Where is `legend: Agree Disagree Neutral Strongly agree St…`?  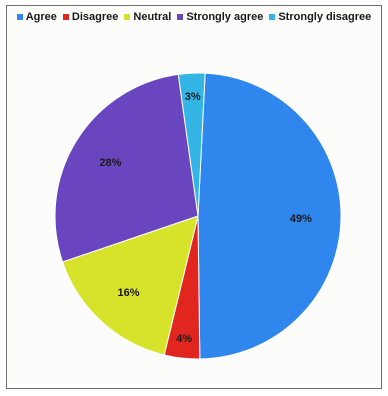 legend: Agree Disagree Neutral Strongly agree St… is located at coordinates (194, 17).